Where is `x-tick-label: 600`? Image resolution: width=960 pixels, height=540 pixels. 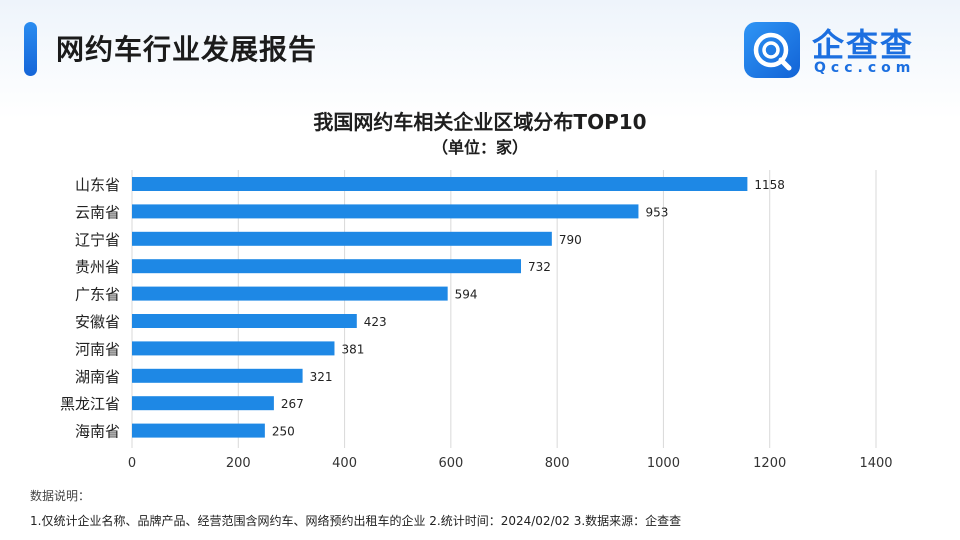
x-tick-label: 600 is located at coordinates (450, 463).